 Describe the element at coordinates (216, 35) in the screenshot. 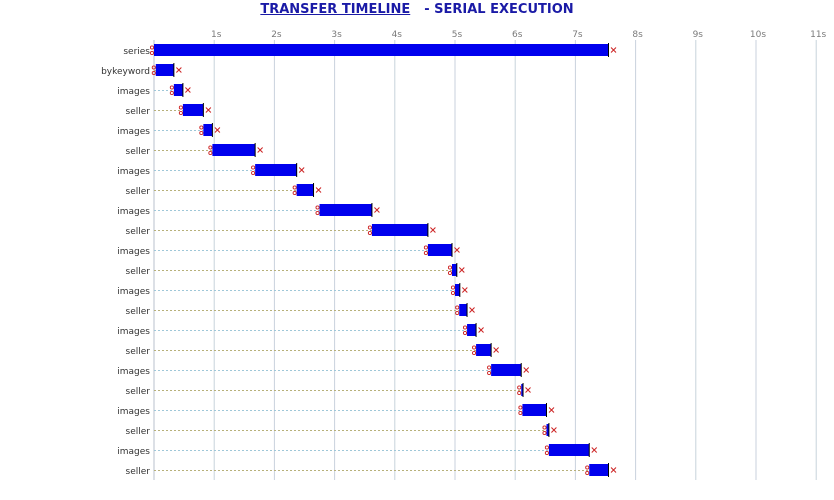

I see `x-tick-label: 1s` at that location.